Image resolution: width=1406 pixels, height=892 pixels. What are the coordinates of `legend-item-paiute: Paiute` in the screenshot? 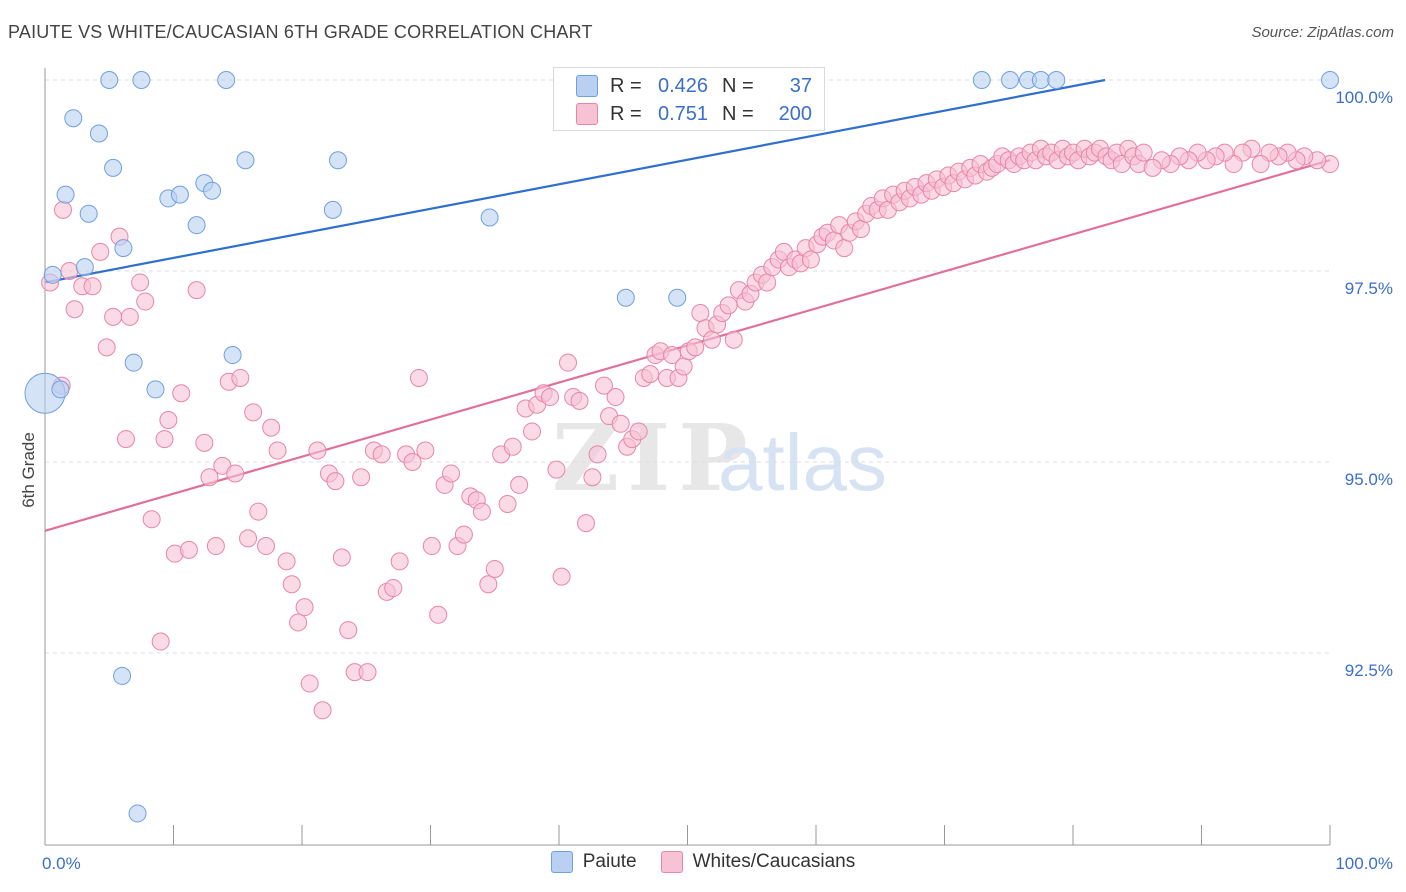 It's located at (593, 862).